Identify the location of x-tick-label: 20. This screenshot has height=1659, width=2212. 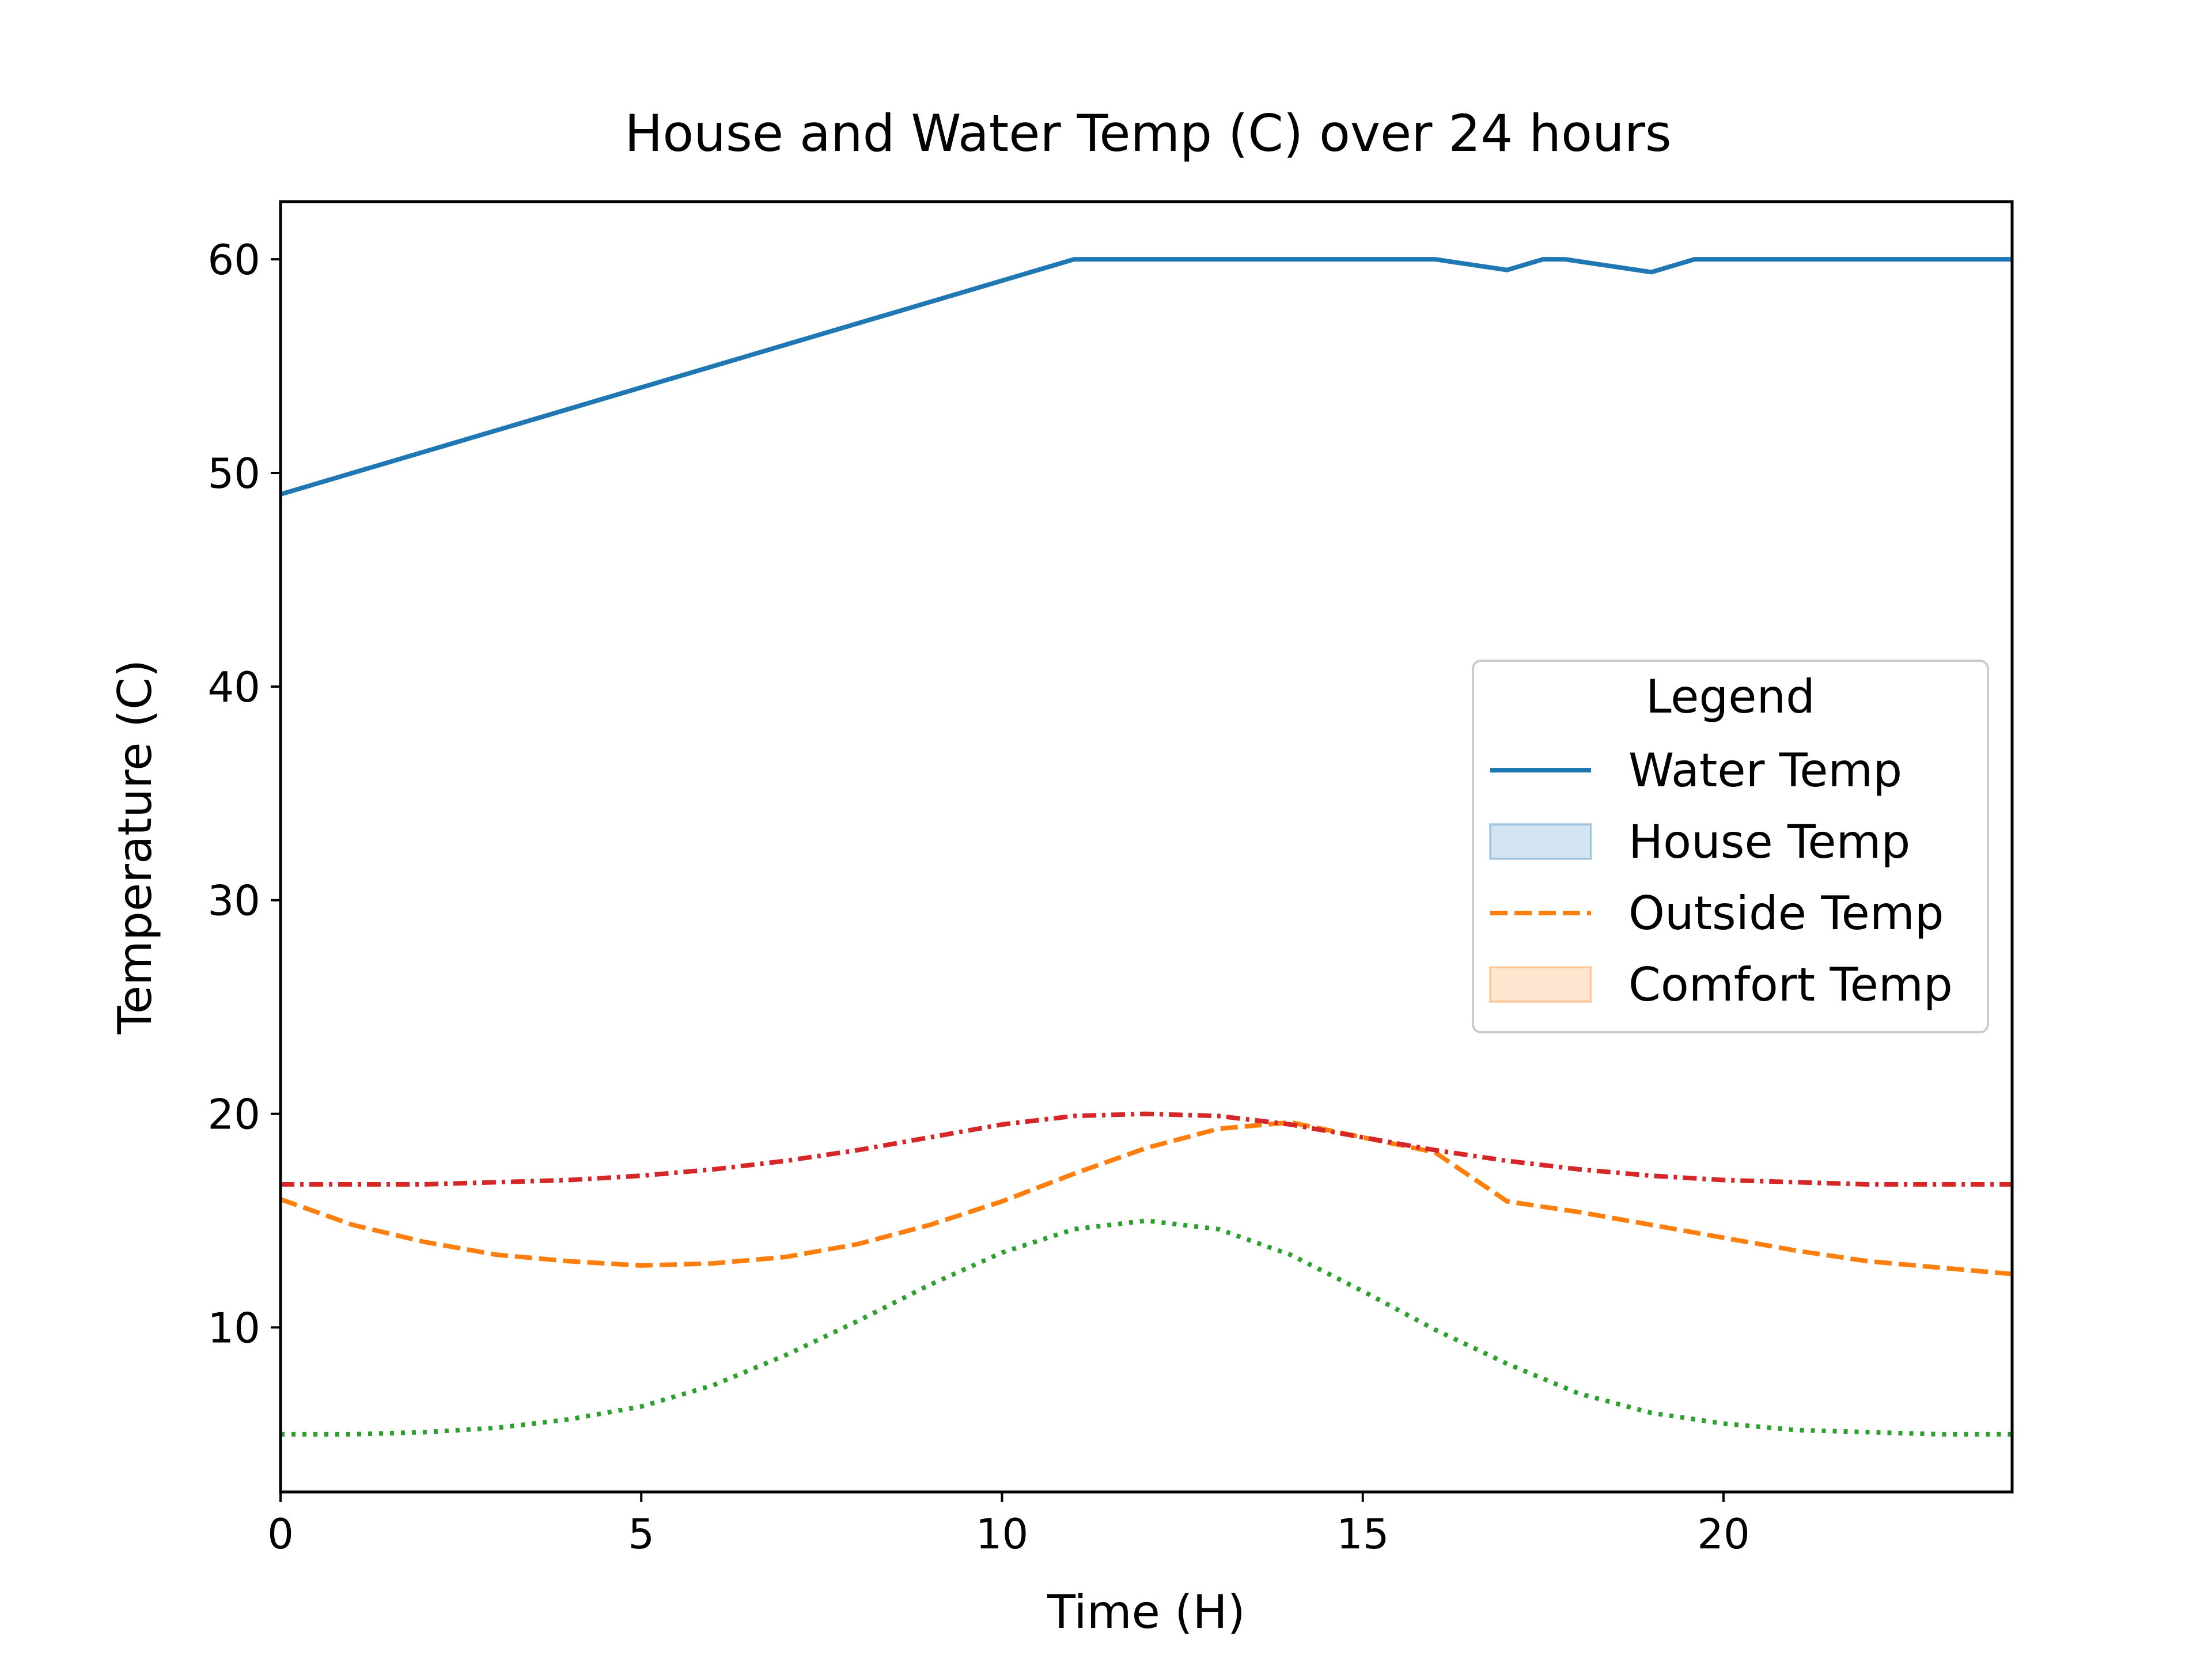
(1723, 1534).